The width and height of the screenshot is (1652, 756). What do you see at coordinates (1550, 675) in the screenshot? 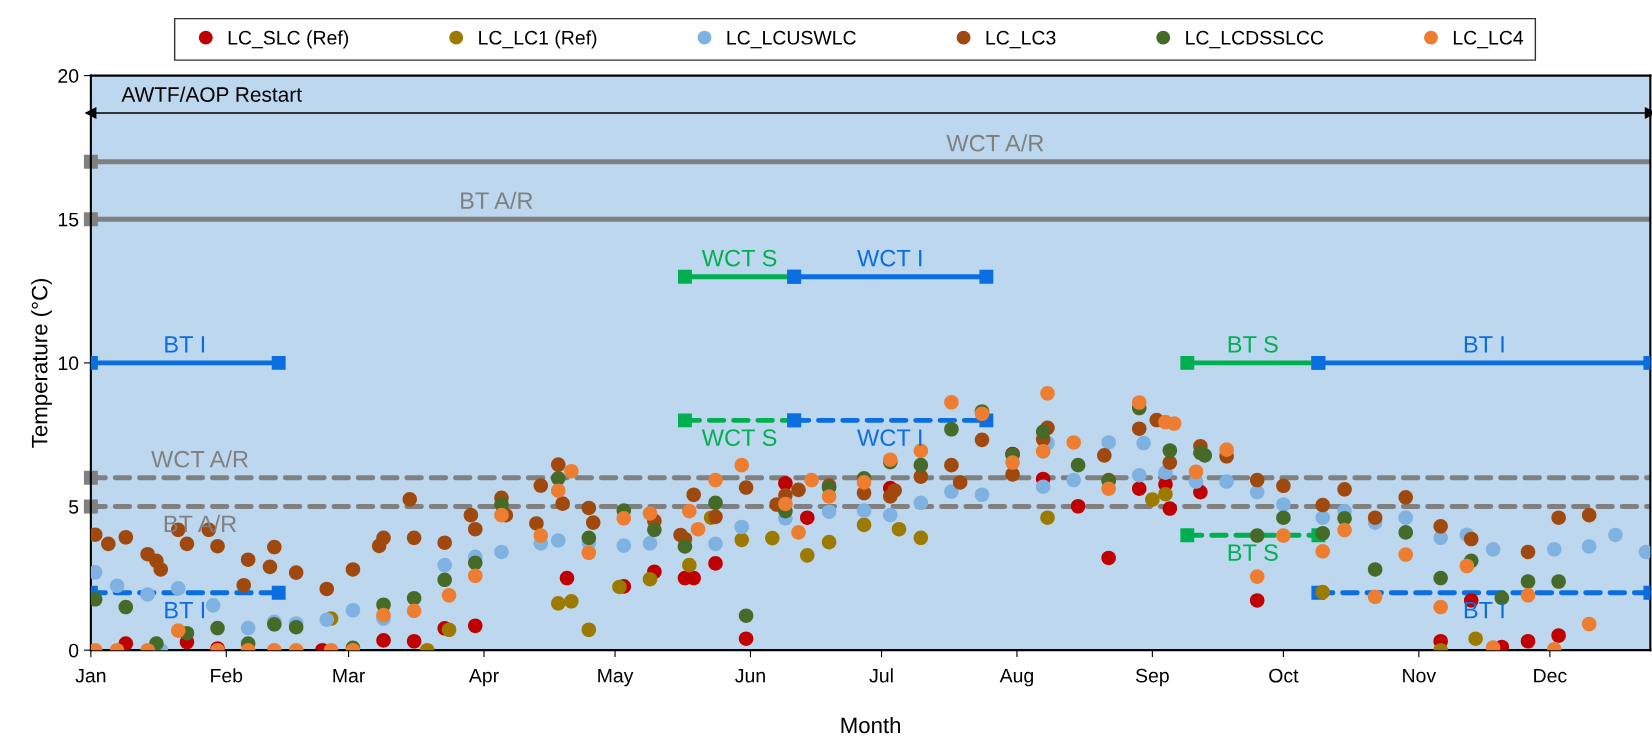
I see `x-tick-label: Dec` at bounding box center [1550, 675].